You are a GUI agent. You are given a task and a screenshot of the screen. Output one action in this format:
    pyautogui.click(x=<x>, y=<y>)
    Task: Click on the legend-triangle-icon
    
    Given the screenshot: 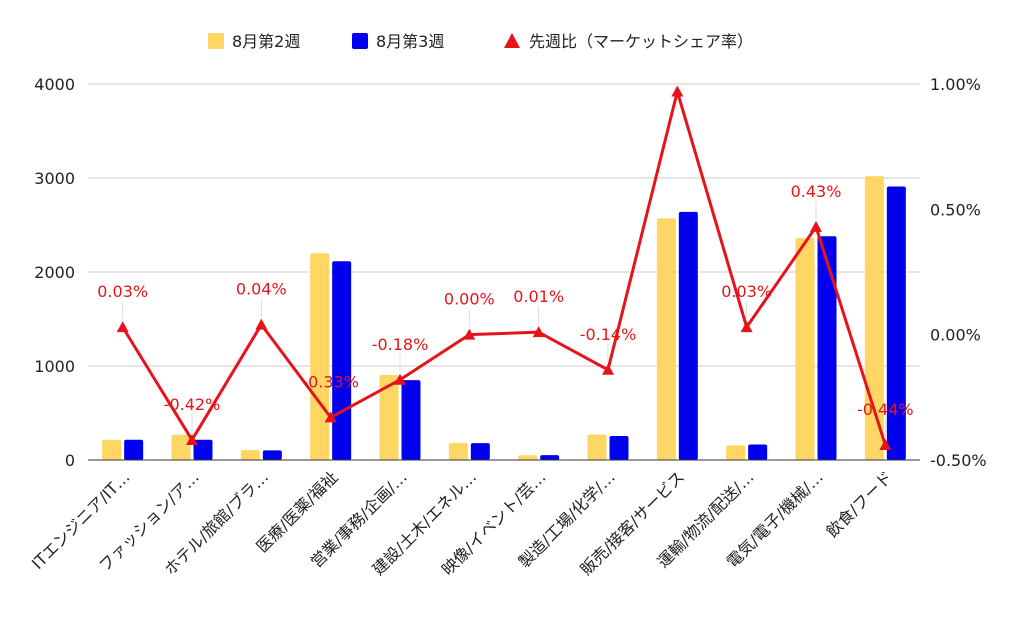 What is the action you would take?
    pyautogui.click(x=512, y=40)
    